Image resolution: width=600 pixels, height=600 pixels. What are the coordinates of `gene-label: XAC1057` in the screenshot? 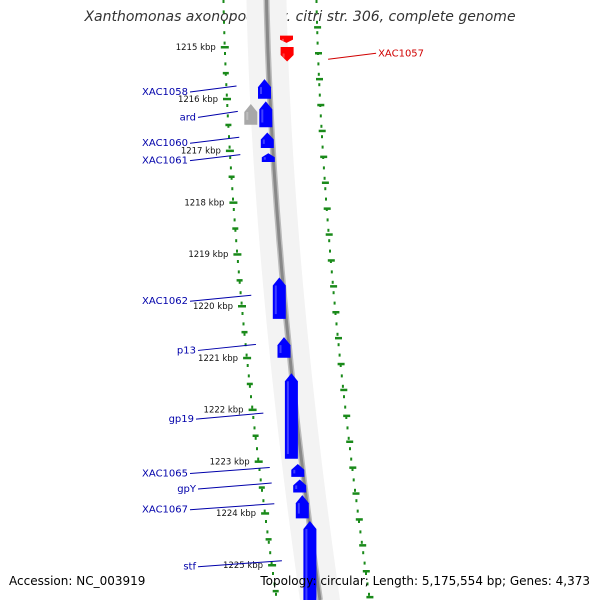 It's located at (401, 53).